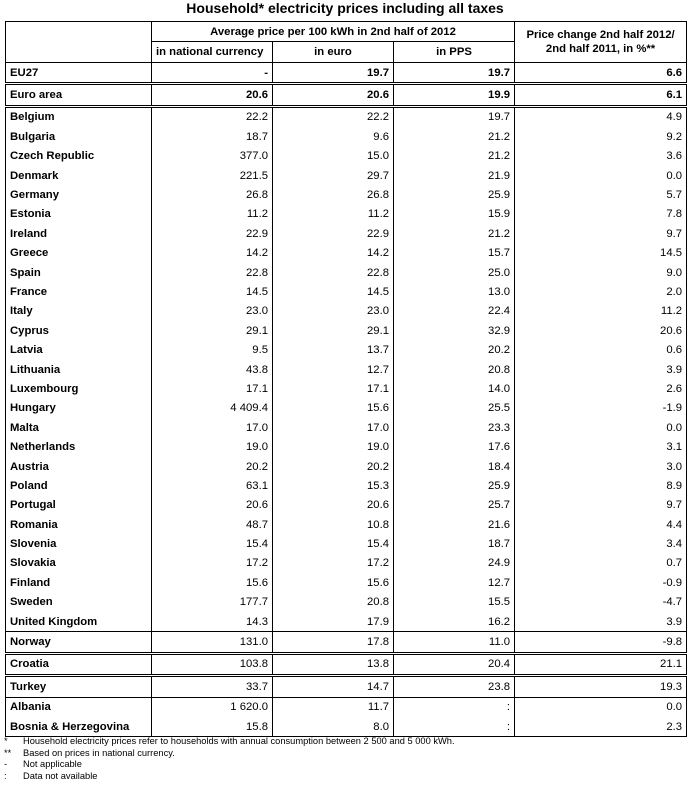 This screenshot has height=797, width=690. Describe the element at coordinates (212, 331) in the screenshot. I see `national-currency-cell: 29.1` at that location.